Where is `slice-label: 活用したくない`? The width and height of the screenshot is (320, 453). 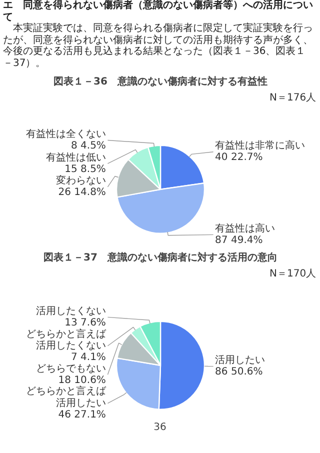 slice-label: 活用したくない is located at coordinates (71, 310).